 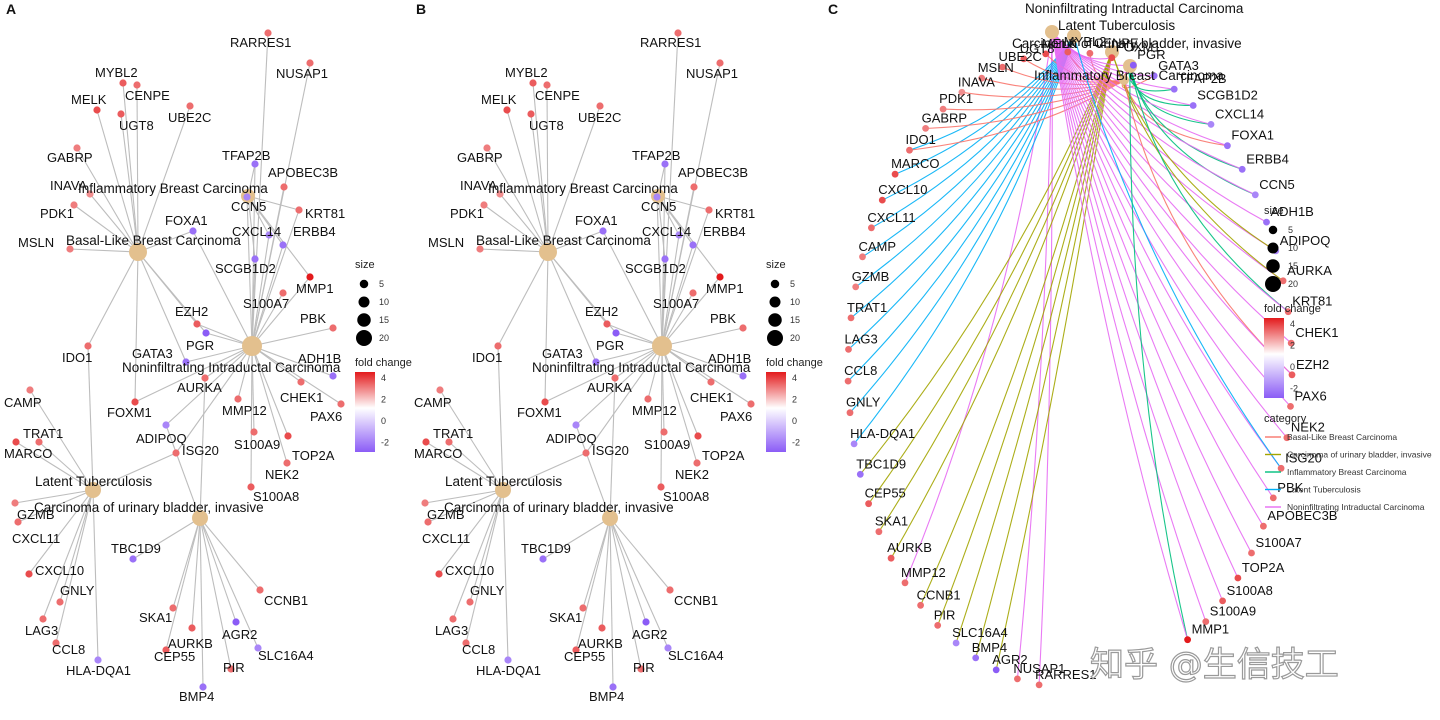 What do you see at coordinates (692, 474) in the screenshot?
I see `gene-label-nek2: NEK2` at bounding box center [692, 474].